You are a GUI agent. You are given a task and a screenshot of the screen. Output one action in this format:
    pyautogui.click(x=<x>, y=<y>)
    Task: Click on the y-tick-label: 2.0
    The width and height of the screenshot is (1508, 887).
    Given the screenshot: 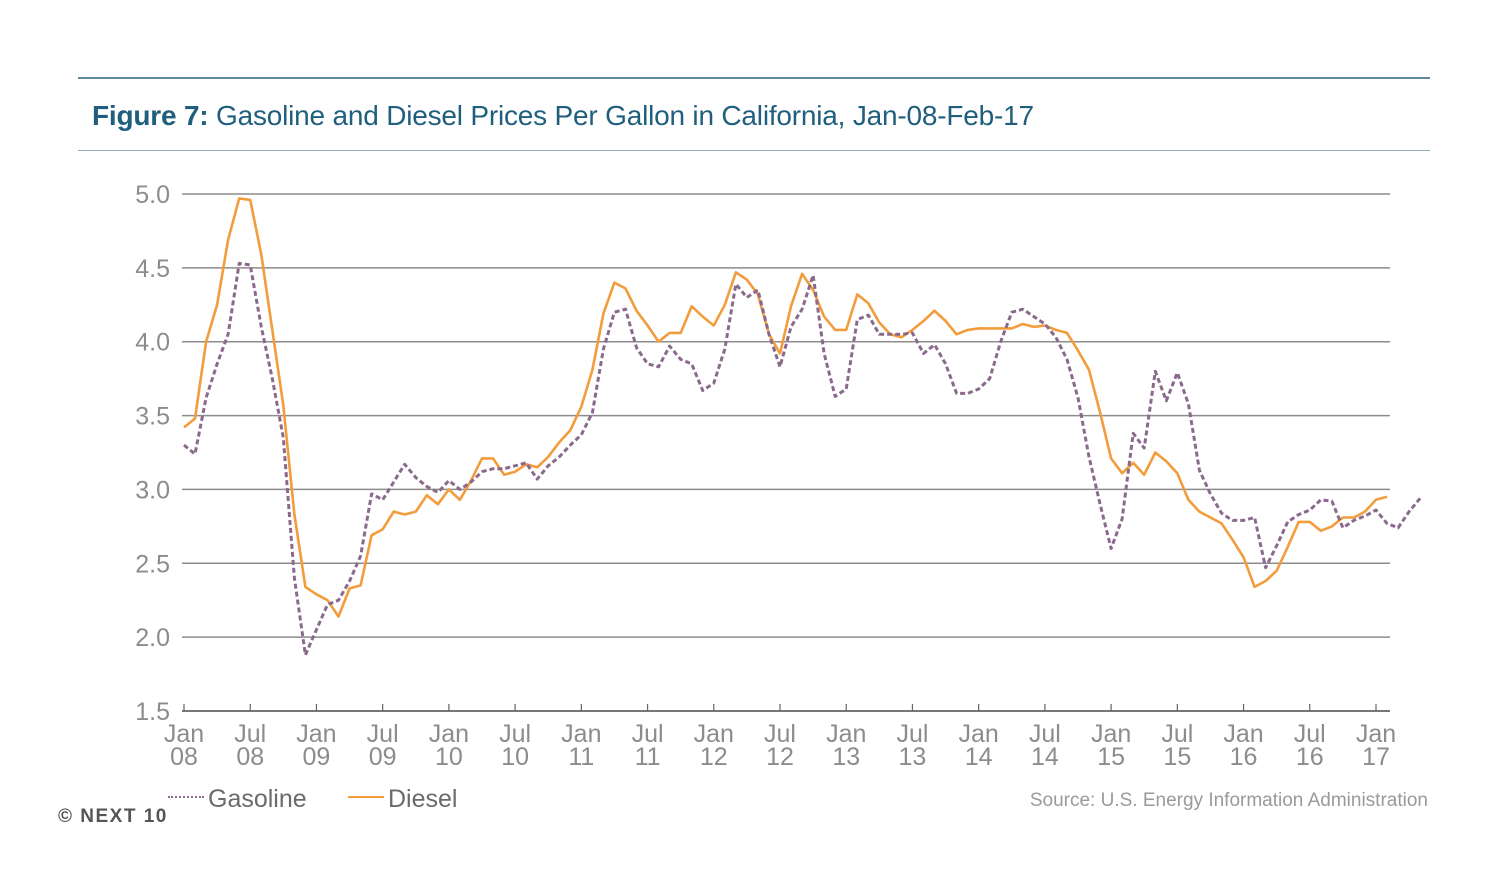 What is the action you would take?
    pyautogui.click(x=152, y=638)
    